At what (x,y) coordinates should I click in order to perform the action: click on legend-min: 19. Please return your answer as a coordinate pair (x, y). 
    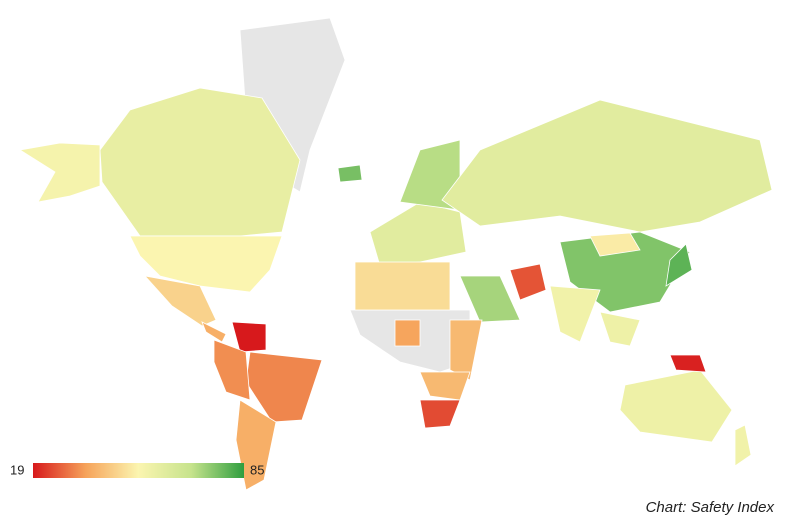
    Looking at the image, I should click on (17, 469).